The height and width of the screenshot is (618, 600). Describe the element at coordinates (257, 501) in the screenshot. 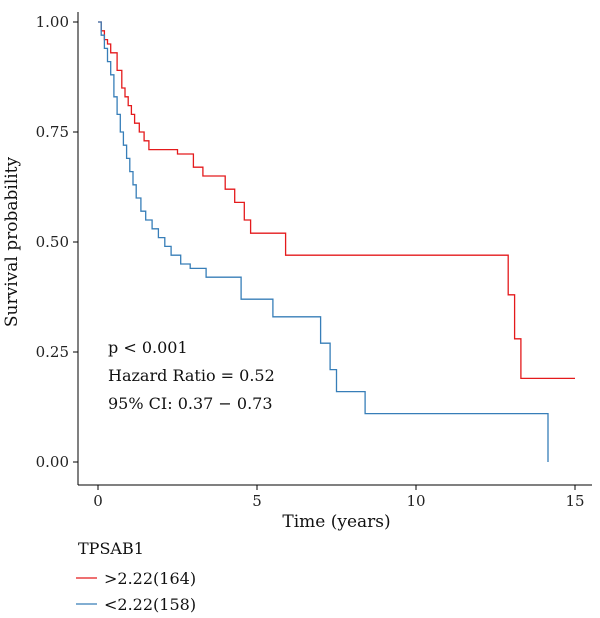

I see `x-tick-label: 5` at that location.